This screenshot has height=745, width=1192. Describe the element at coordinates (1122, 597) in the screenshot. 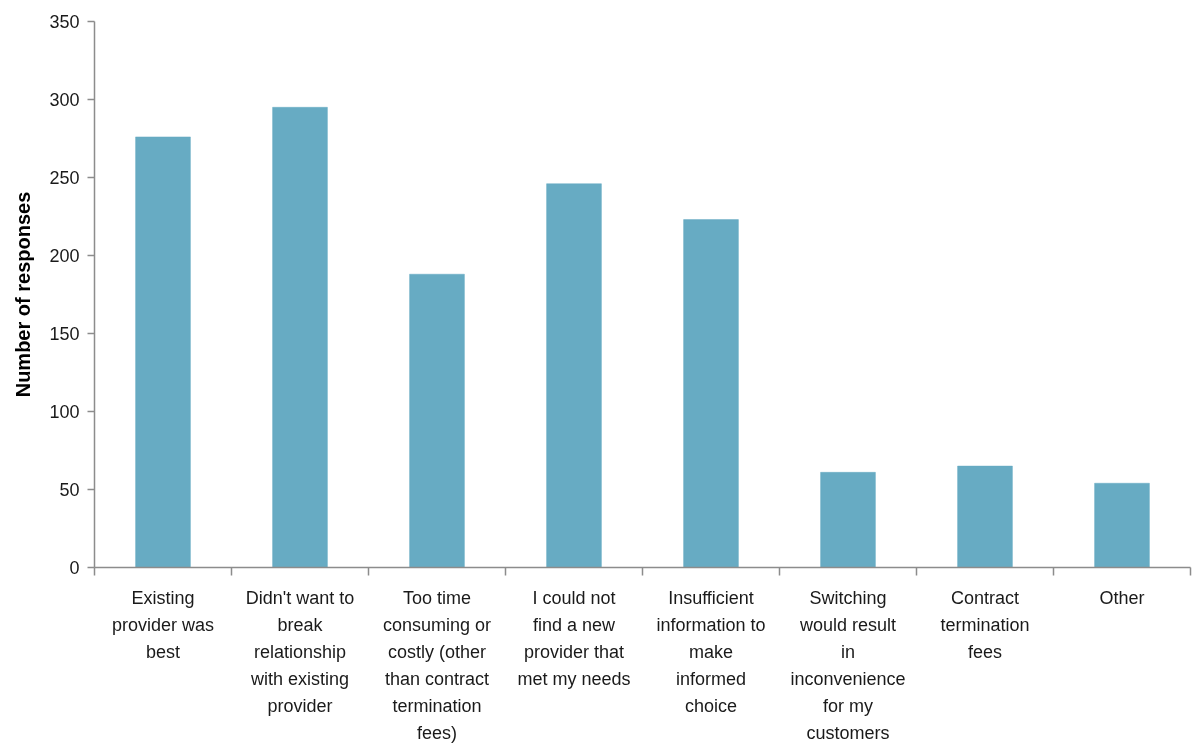

I see `x-tick-label: Other` at that location.